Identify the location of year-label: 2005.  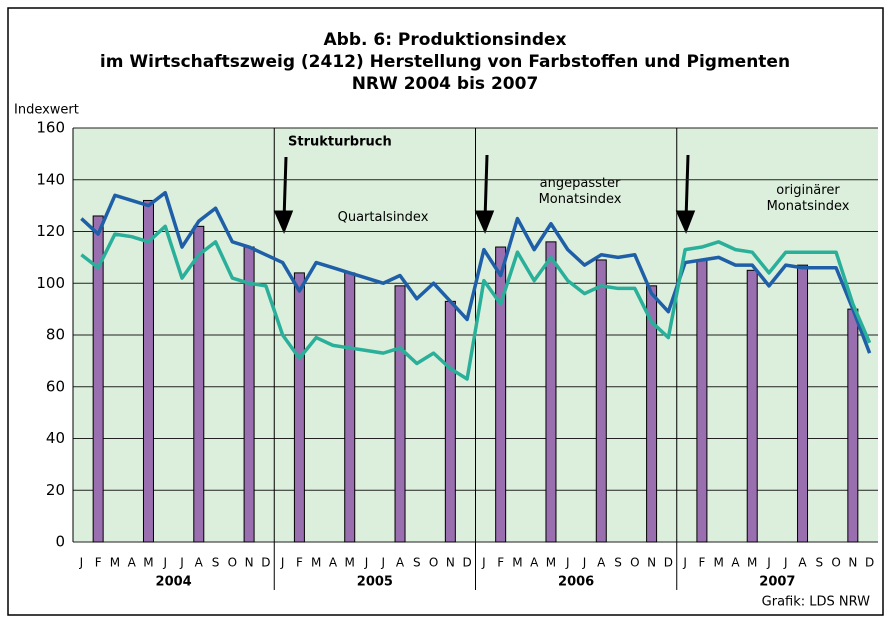
(375, 582).